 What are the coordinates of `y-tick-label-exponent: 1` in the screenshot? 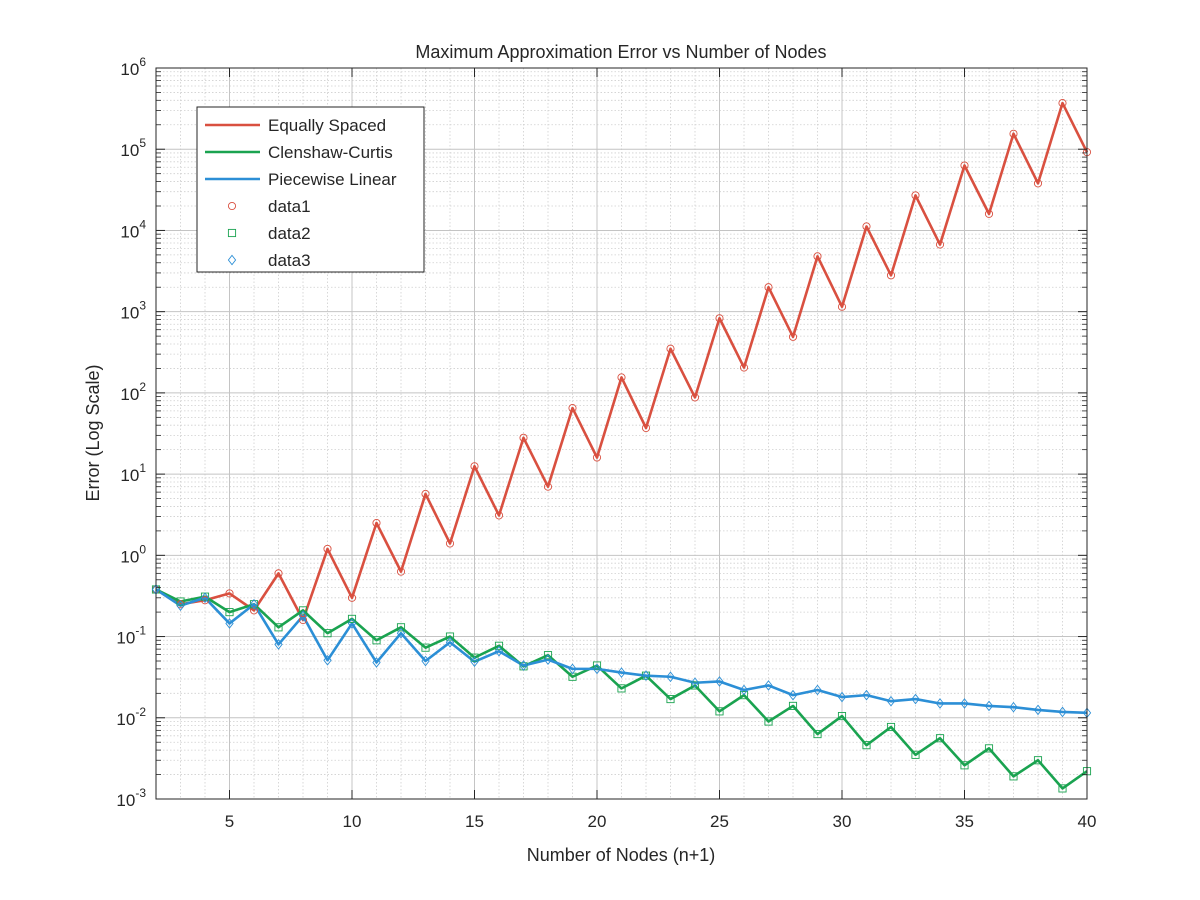 It's located at (142, 468).